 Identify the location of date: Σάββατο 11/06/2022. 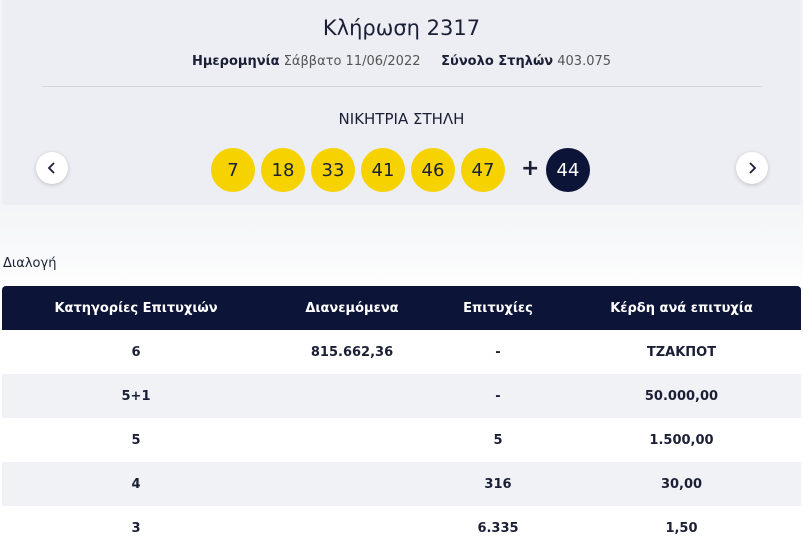
(352, 61).